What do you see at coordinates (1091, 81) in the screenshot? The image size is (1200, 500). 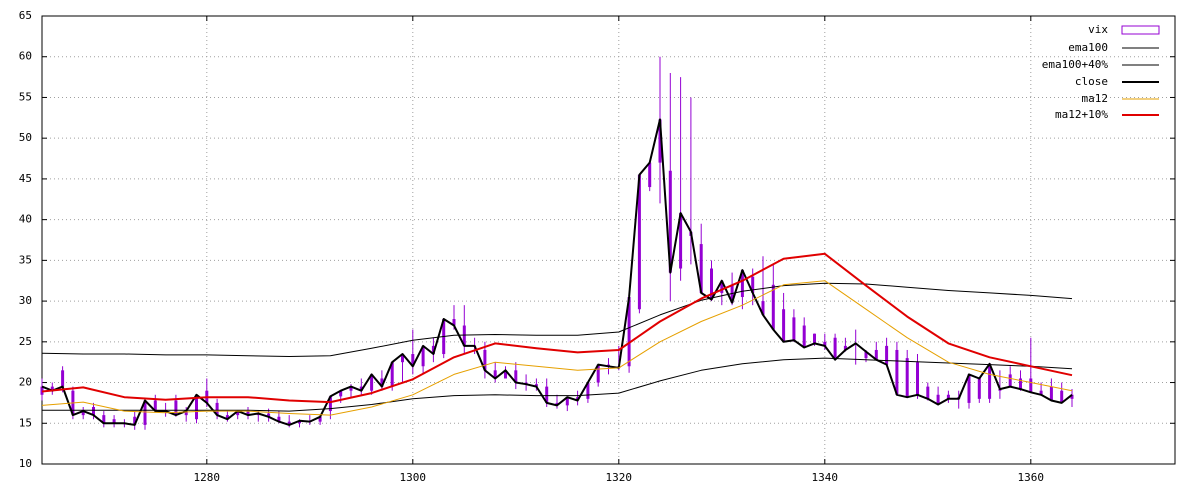 I see `legend-label: close` at bounding box center [1091, 81].